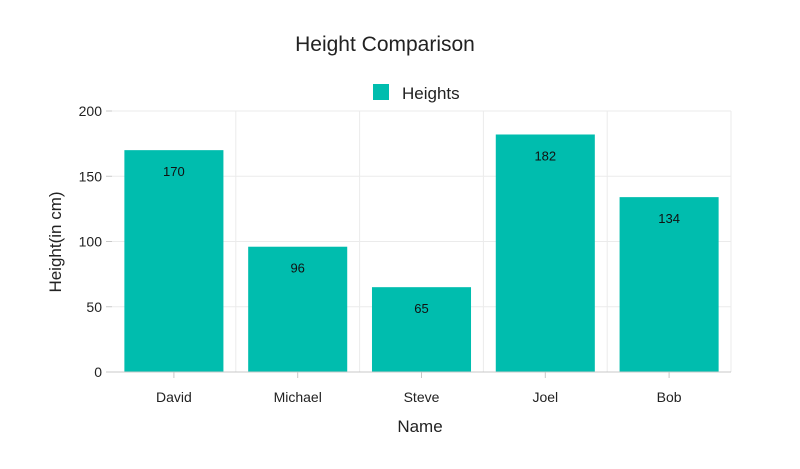 The image size is (800, 469). What do you see at coordinates (545, 155) in the screenshot?
I see `data-label-joel: 182` at bounding box center [545, 155].